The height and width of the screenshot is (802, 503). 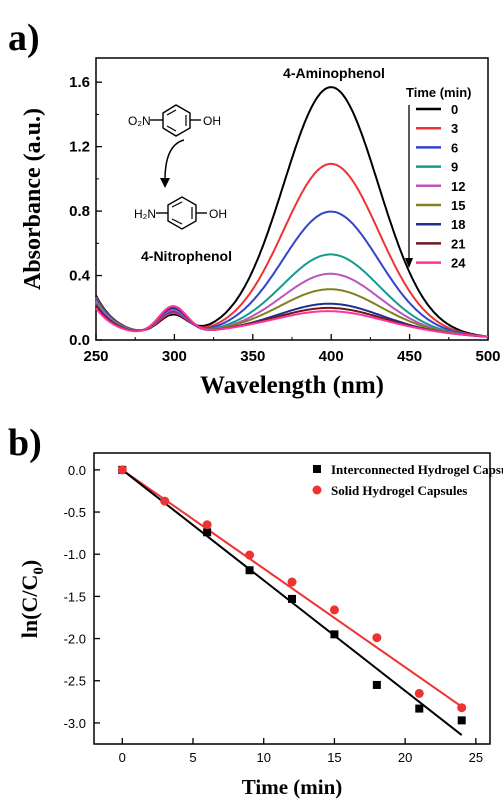 I want to click on legend-label-3: 3, so click(x=454, y=128).